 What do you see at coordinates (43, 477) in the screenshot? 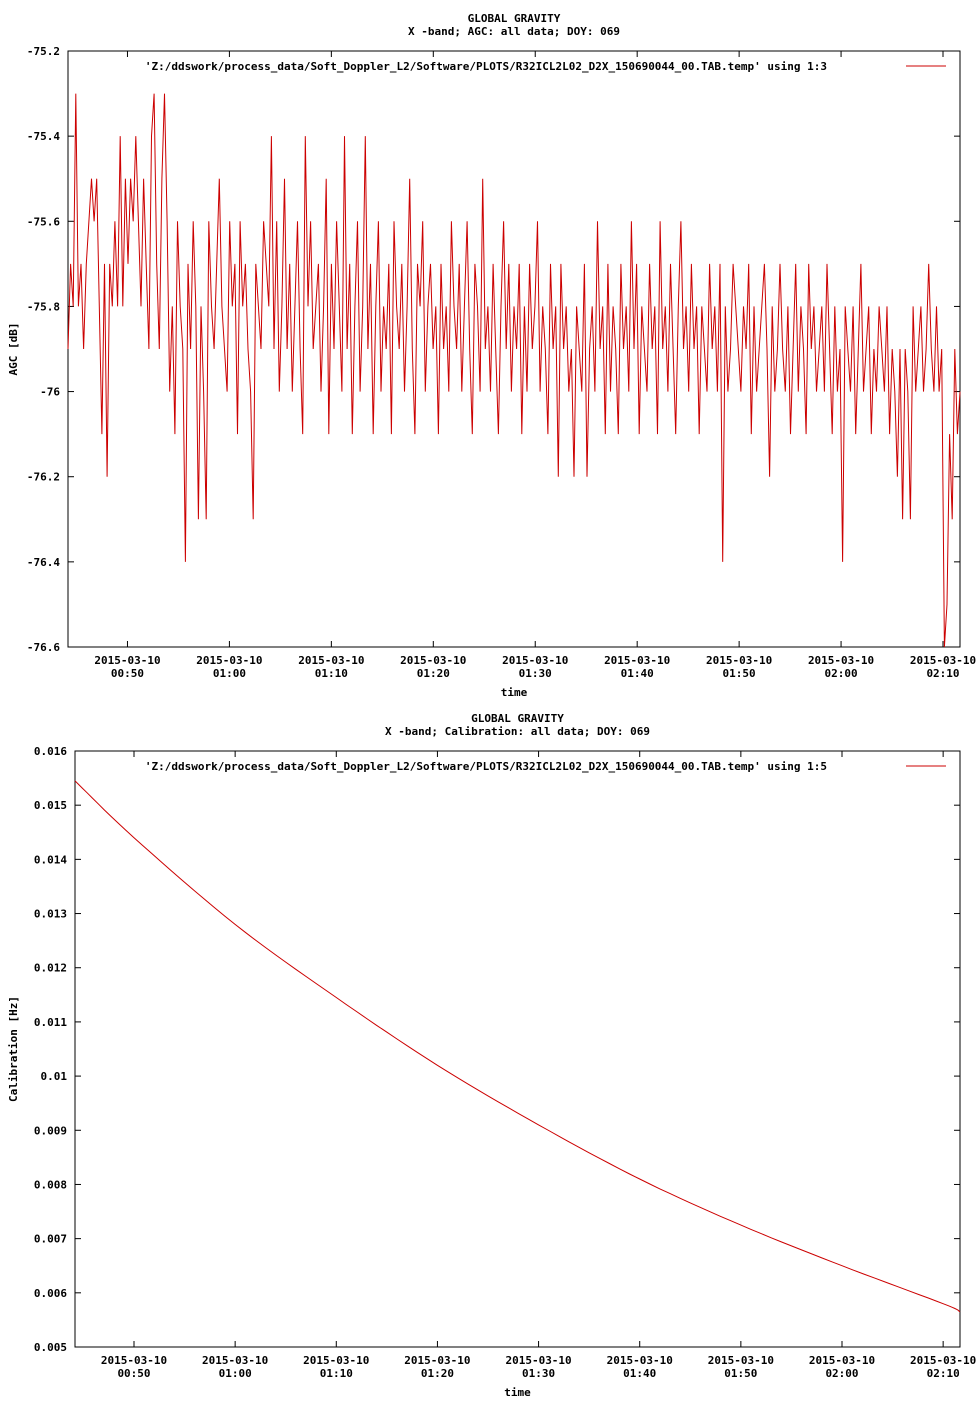
I see `y-tick-label: -76.2` at bounding box center [43, 477].